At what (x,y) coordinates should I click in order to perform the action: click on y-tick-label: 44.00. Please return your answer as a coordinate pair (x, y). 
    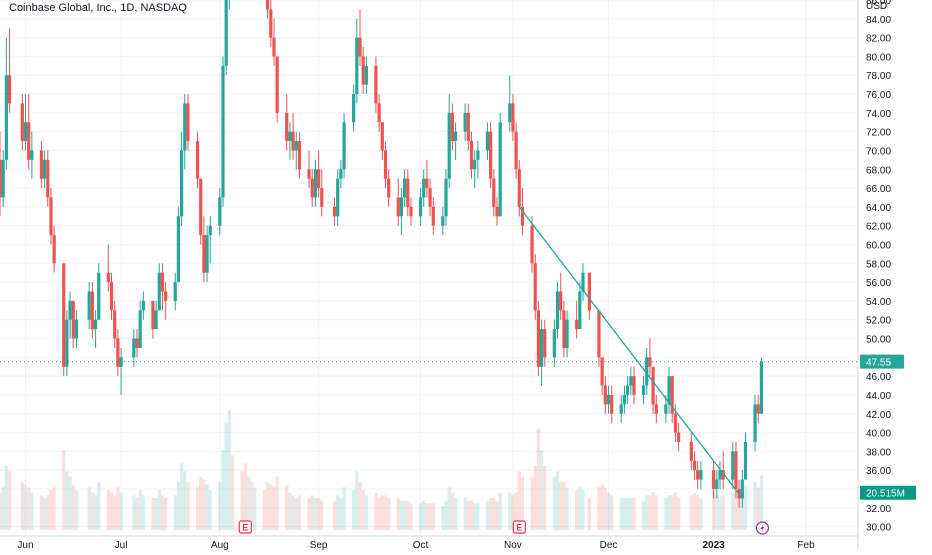
    Looking at the image, I should click on (878, 396).